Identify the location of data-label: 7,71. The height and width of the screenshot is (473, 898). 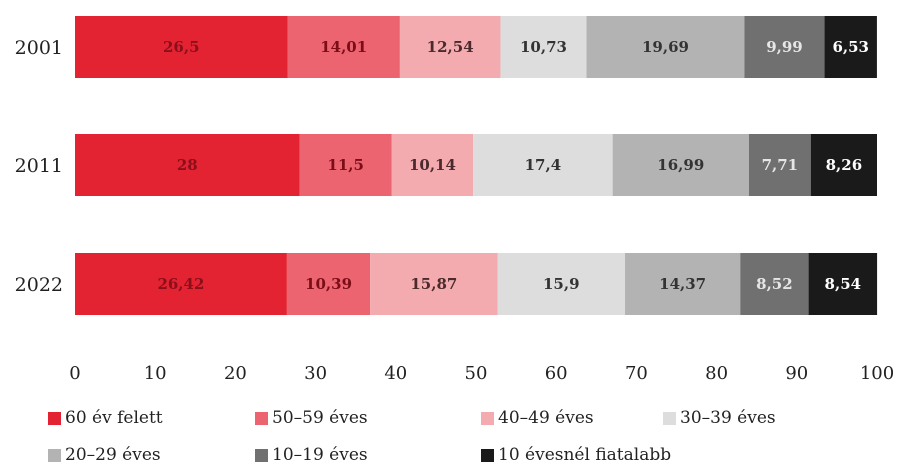
(780, 165).